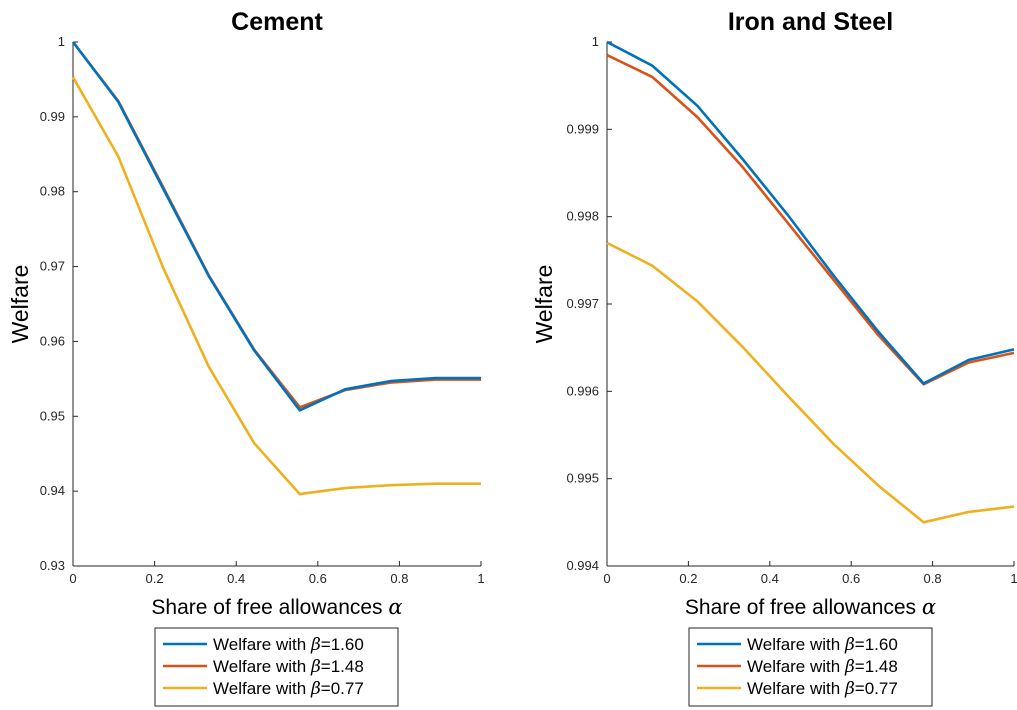  Describe the element at coordinates (52, 565) in the screenshot. I see `y-tick-label: 0.93` at that location.